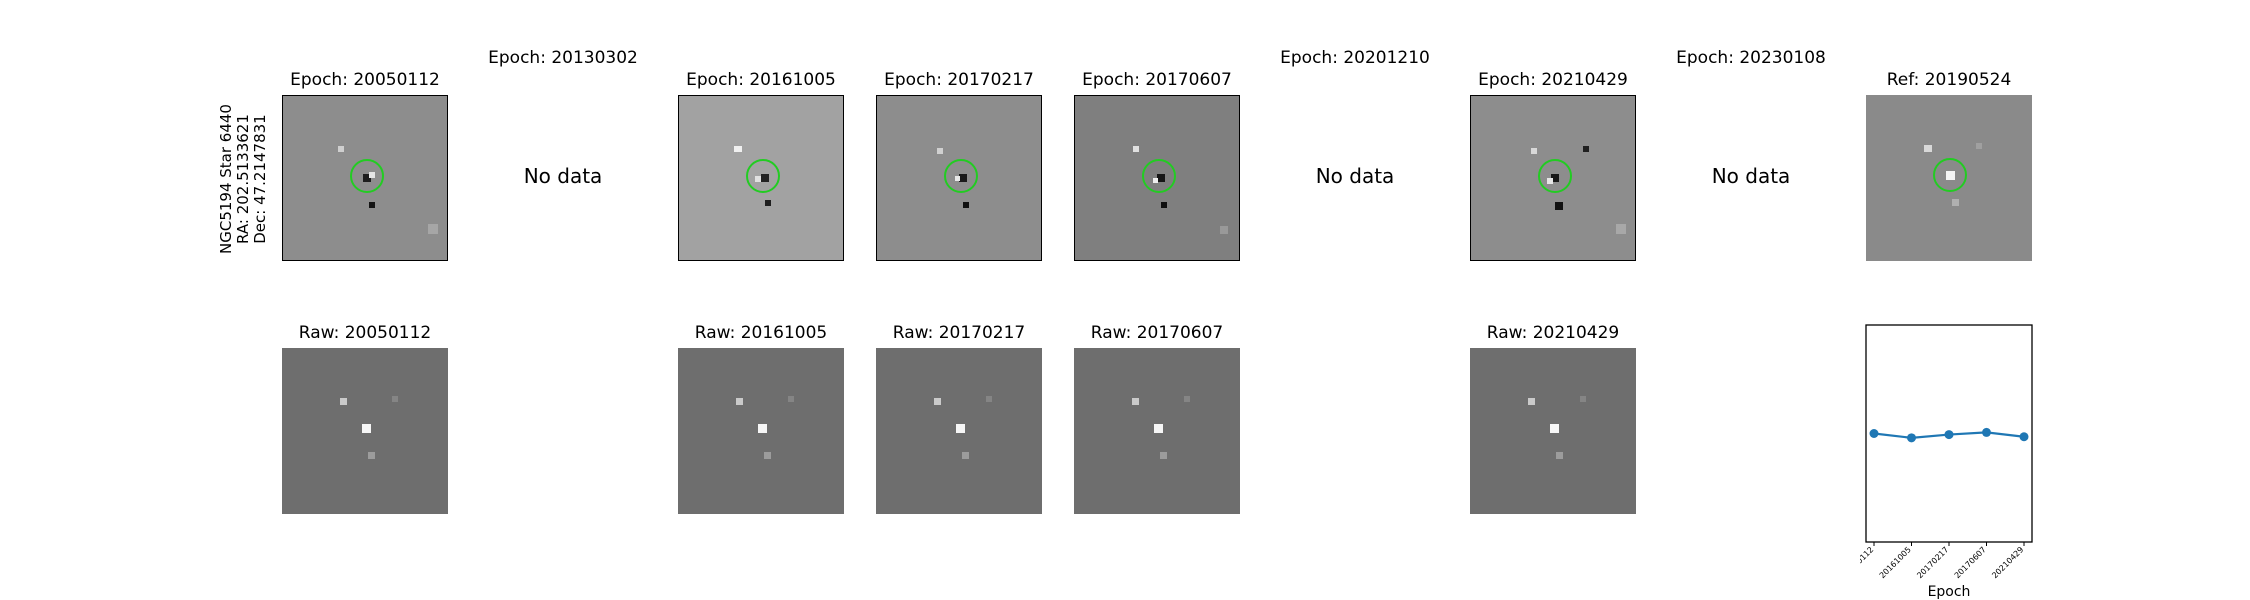  I want to click on target-ra: RA: 202.5133621, so click(243, 179).